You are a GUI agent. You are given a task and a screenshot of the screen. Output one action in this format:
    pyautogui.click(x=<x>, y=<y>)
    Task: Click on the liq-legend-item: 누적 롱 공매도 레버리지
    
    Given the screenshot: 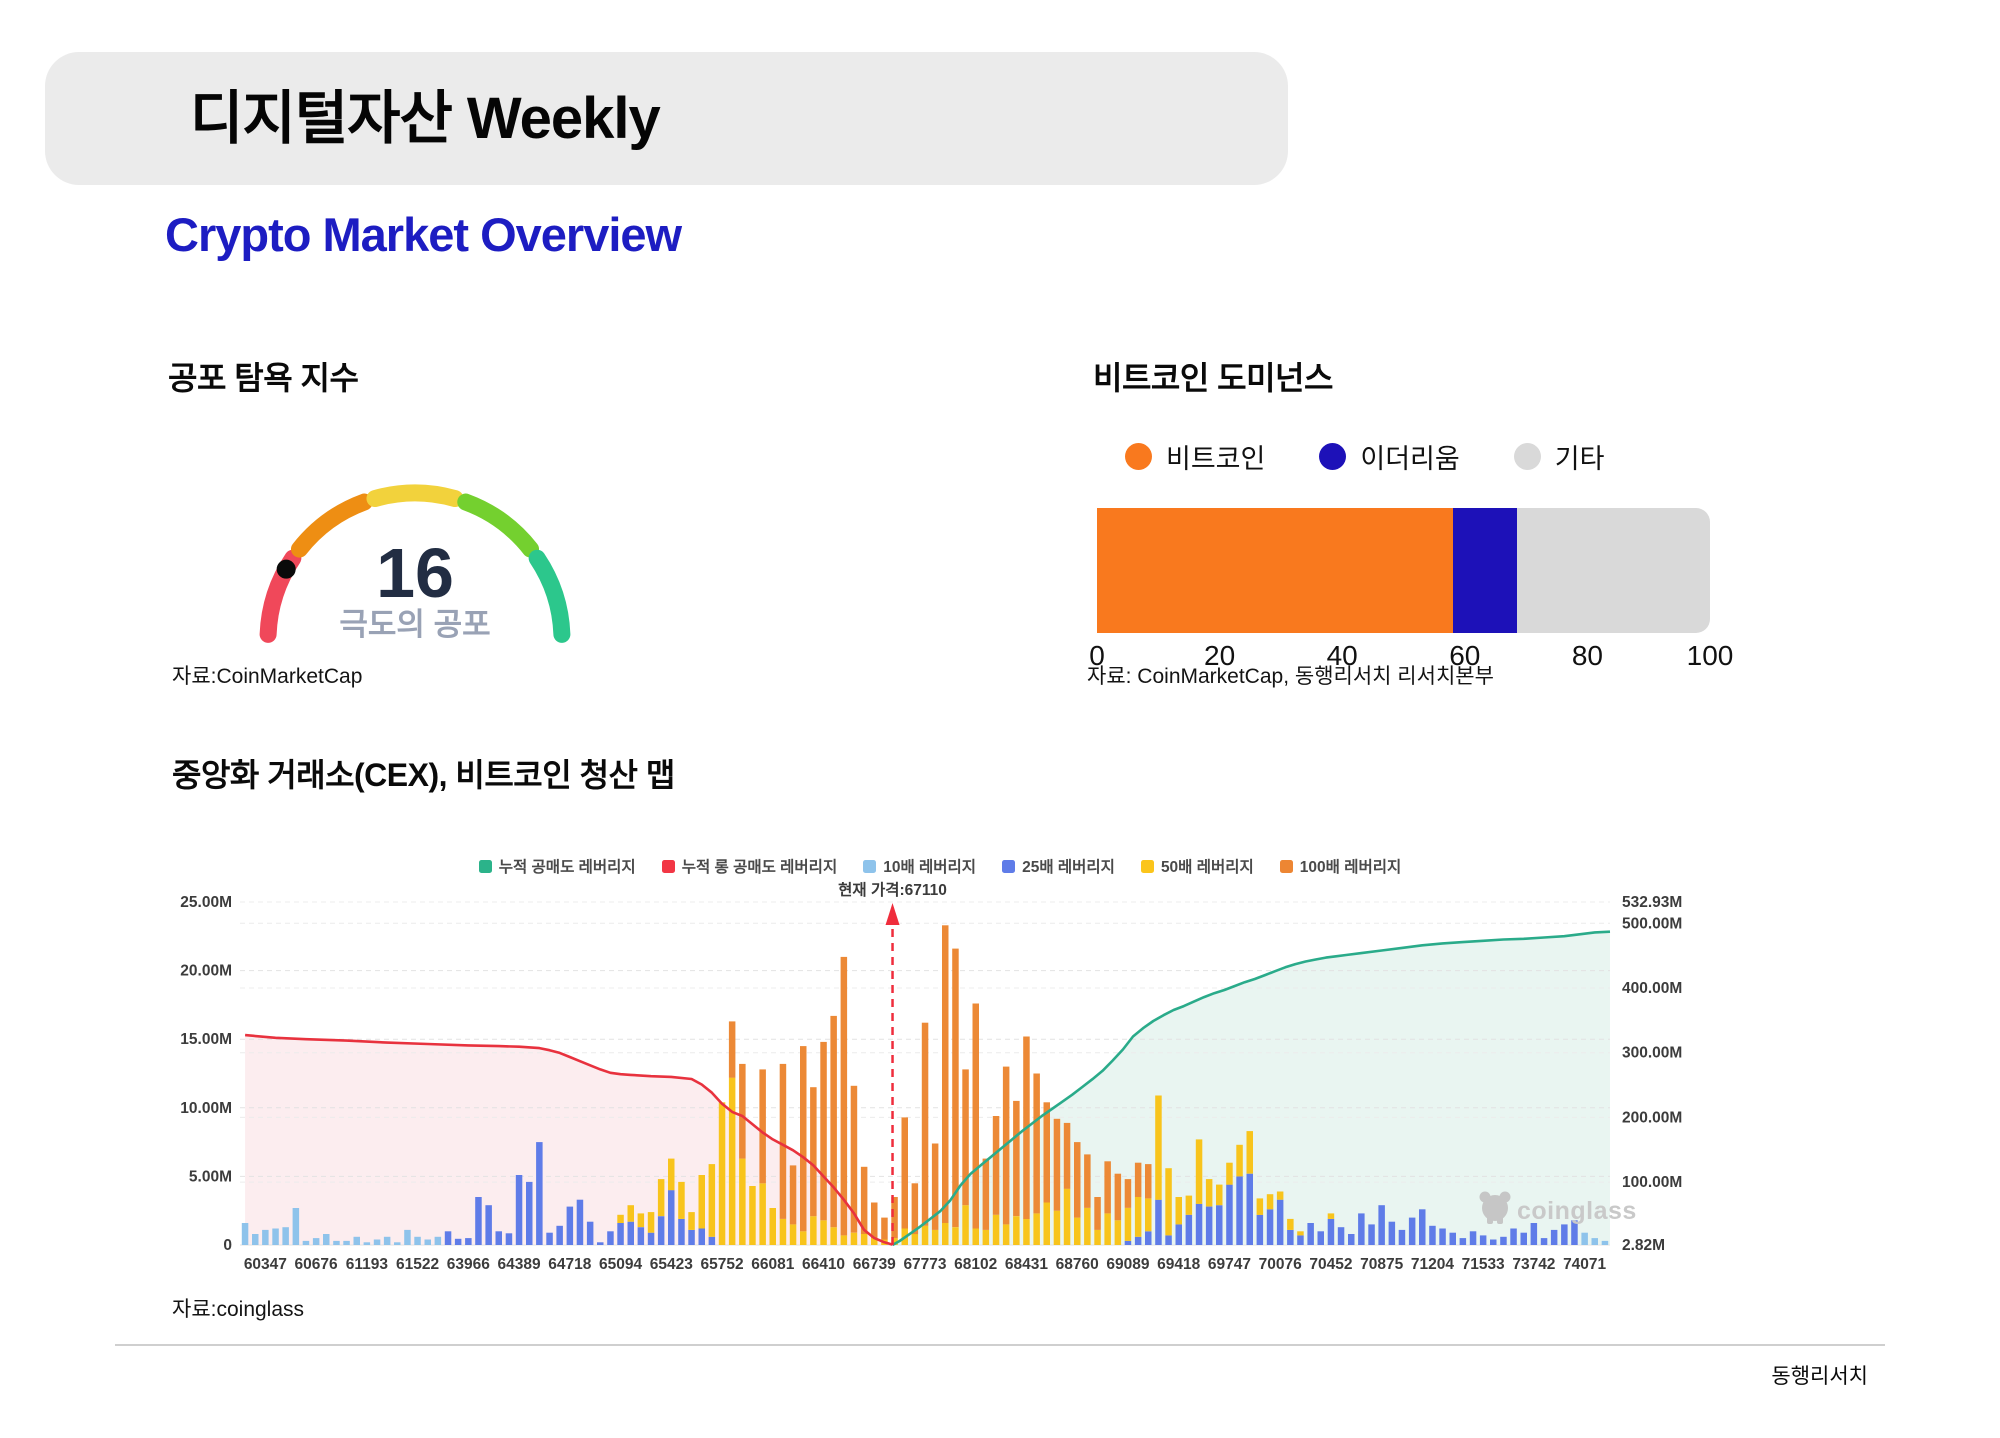 What is the action you would take?
    pyautogui.click(x=749, y=866)
    